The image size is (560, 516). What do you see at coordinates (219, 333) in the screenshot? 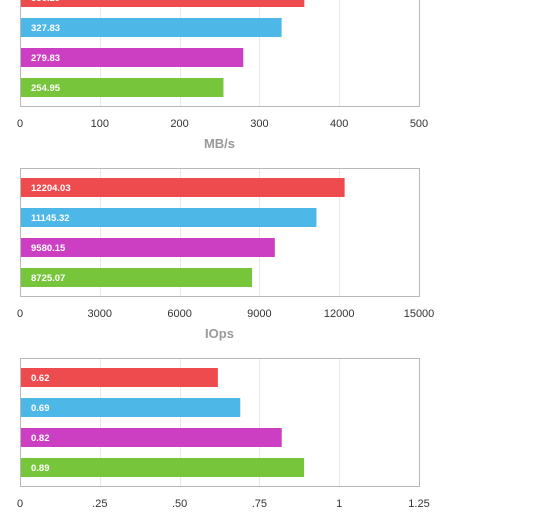
I see `chart-2-x-axis-title: IOps` at bounding box center [219, 333].